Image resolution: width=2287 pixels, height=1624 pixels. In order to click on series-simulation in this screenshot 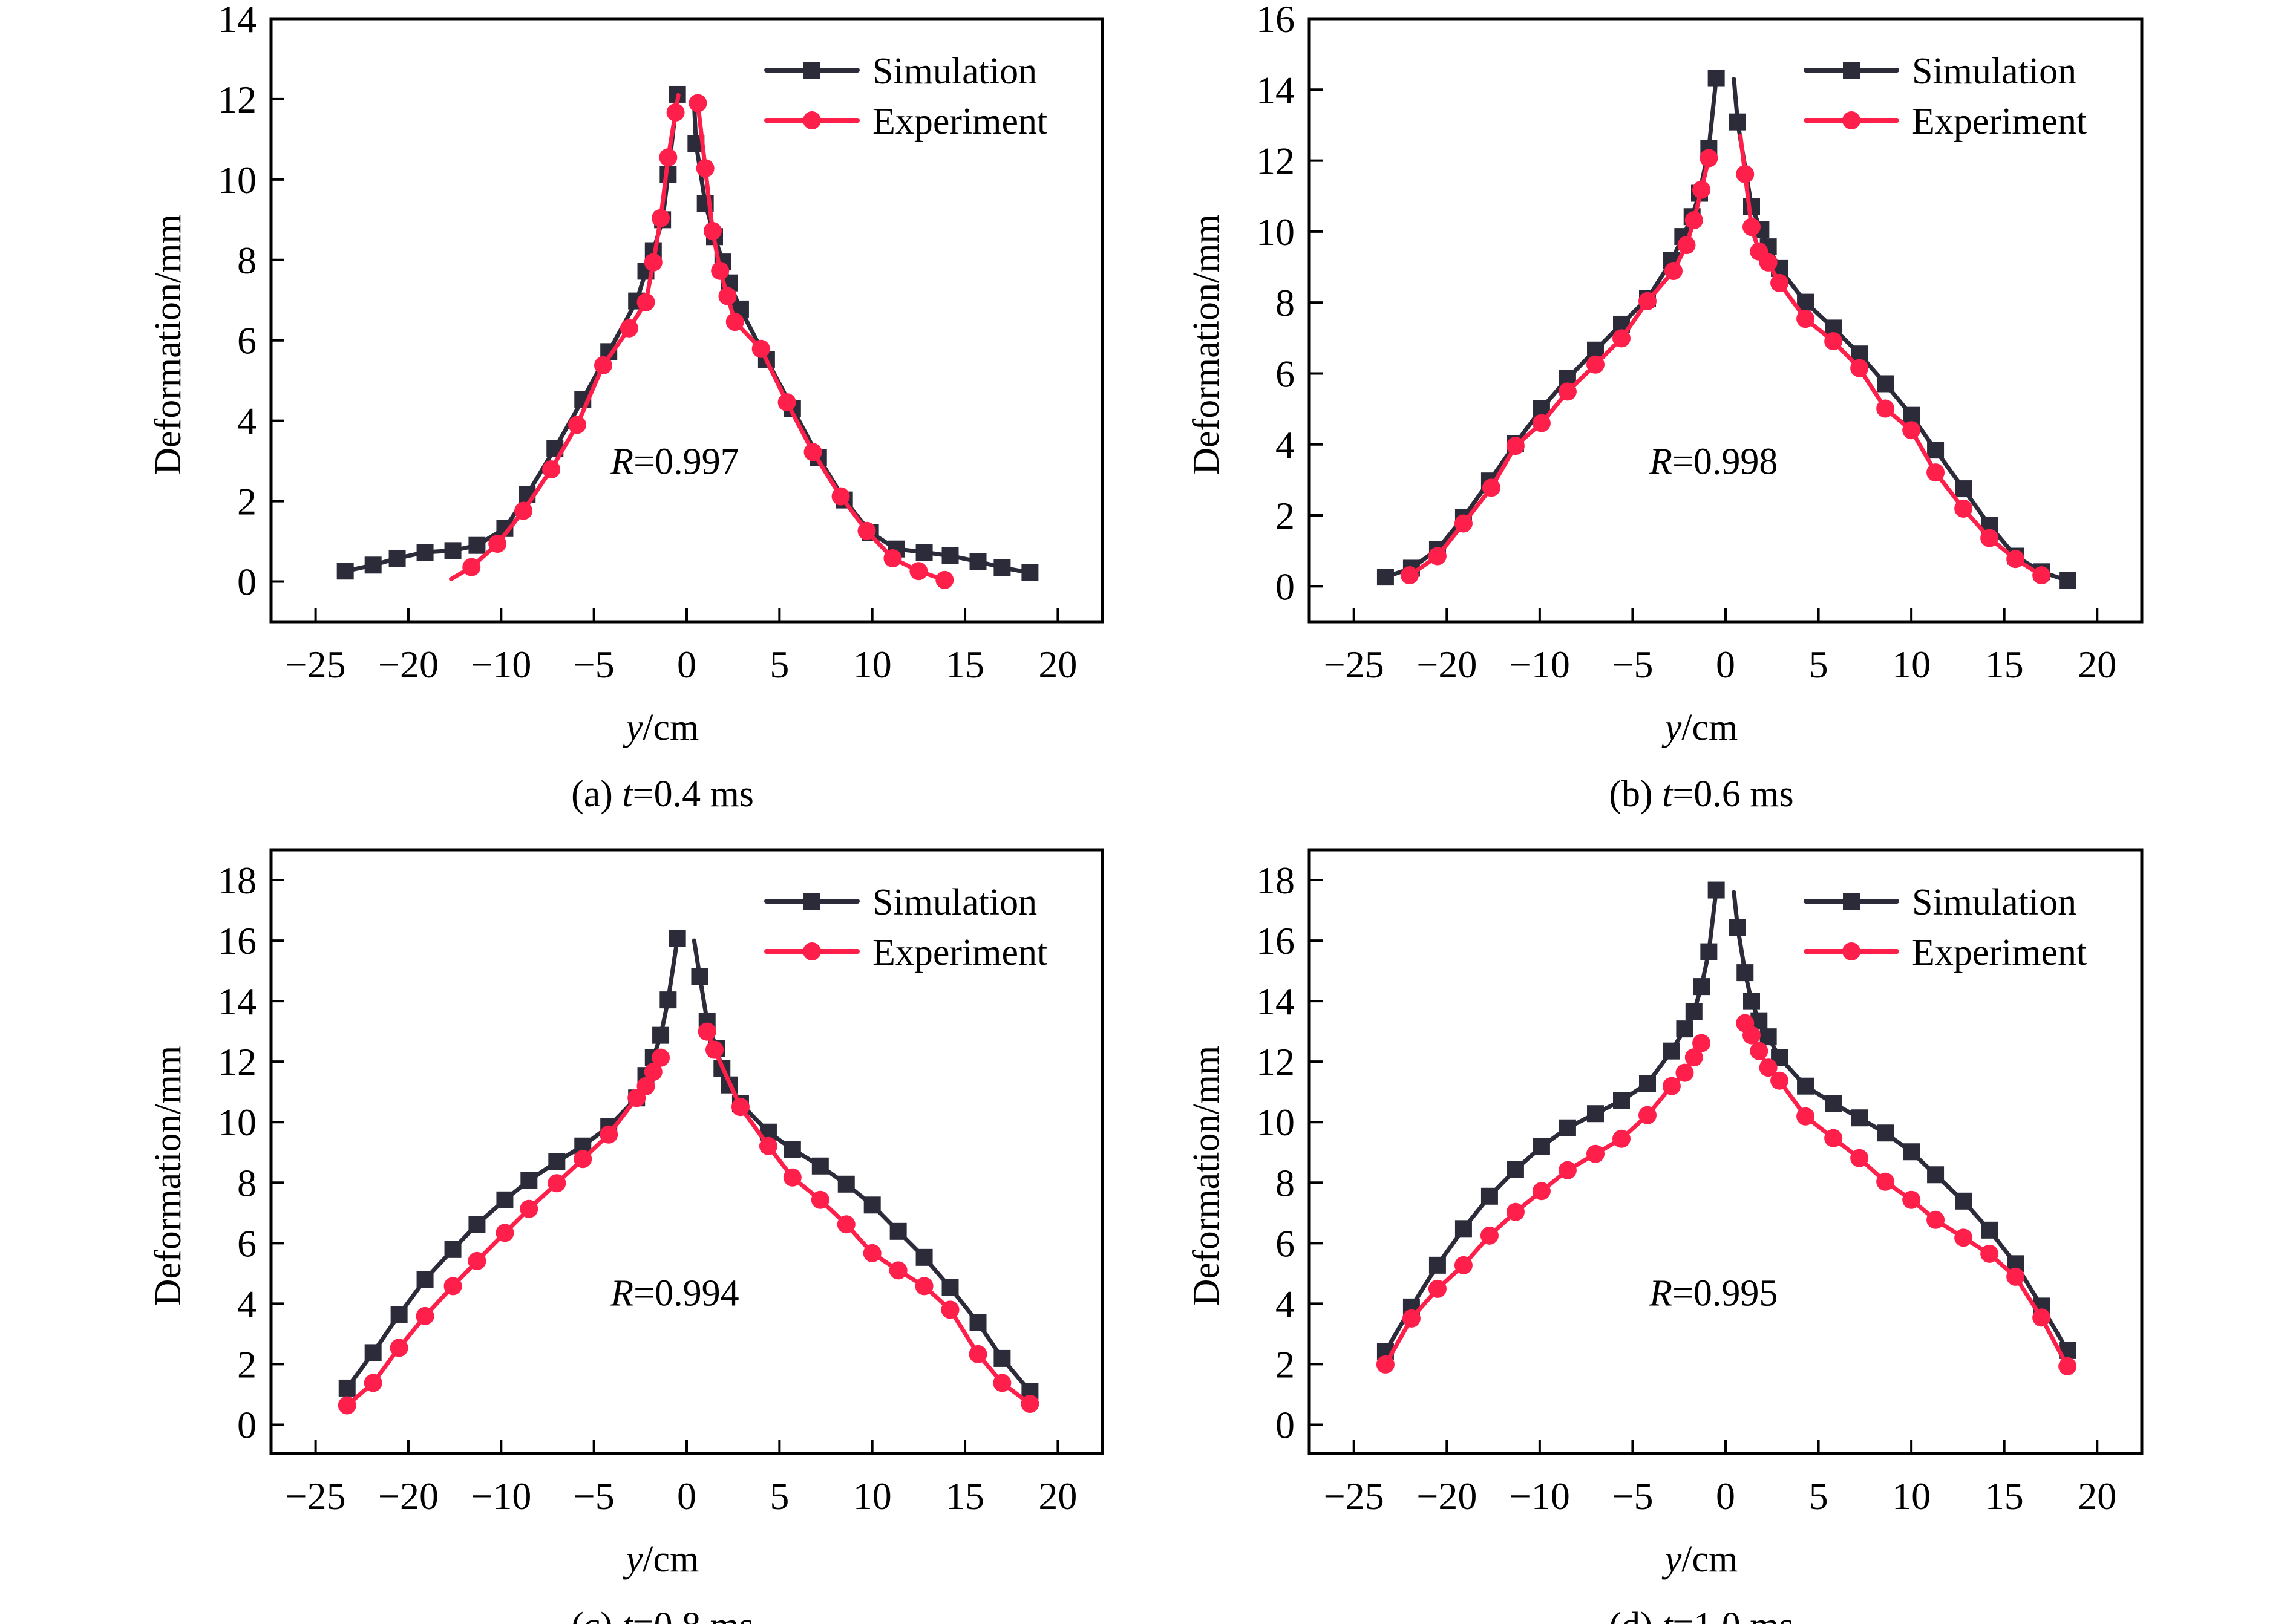, I will do `click(688, 1165)`.